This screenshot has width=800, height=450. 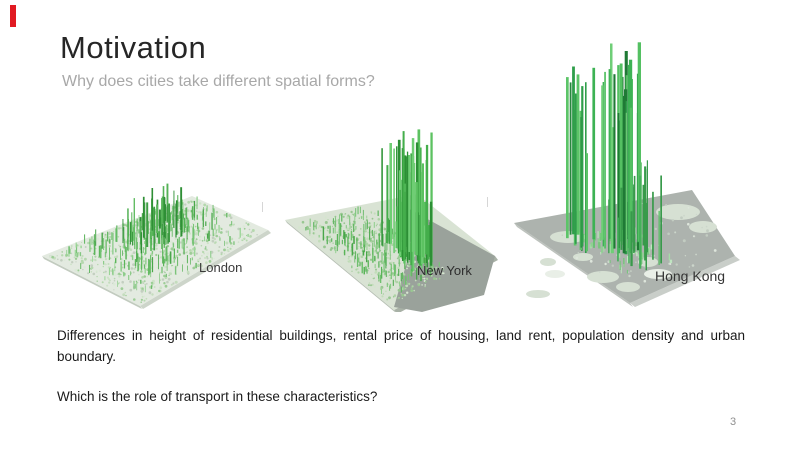 What do you see at coordinates (13, 16) in the screenshot?
I see `accent-bar` at bounding box center [13, 16].